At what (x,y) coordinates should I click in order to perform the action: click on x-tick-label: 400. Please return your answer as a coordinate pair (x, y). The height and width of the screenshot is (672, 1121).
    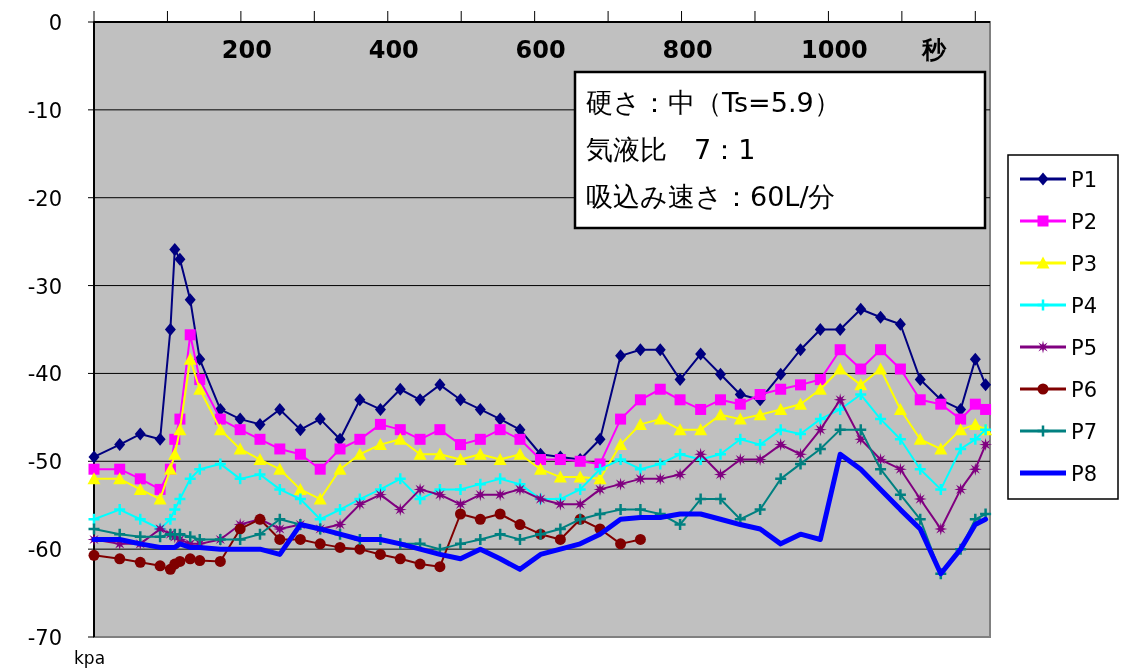
    Looking at the image, I should click on (393, 50).